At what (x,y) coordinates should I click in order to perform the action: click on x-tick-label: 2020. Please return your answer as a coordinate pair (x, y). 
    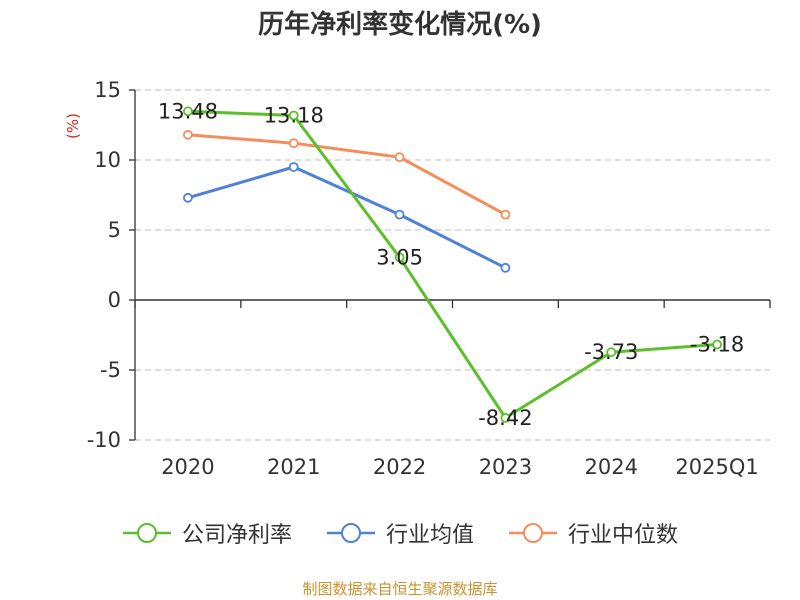
    Looking at the image, I should click on (187, 467).